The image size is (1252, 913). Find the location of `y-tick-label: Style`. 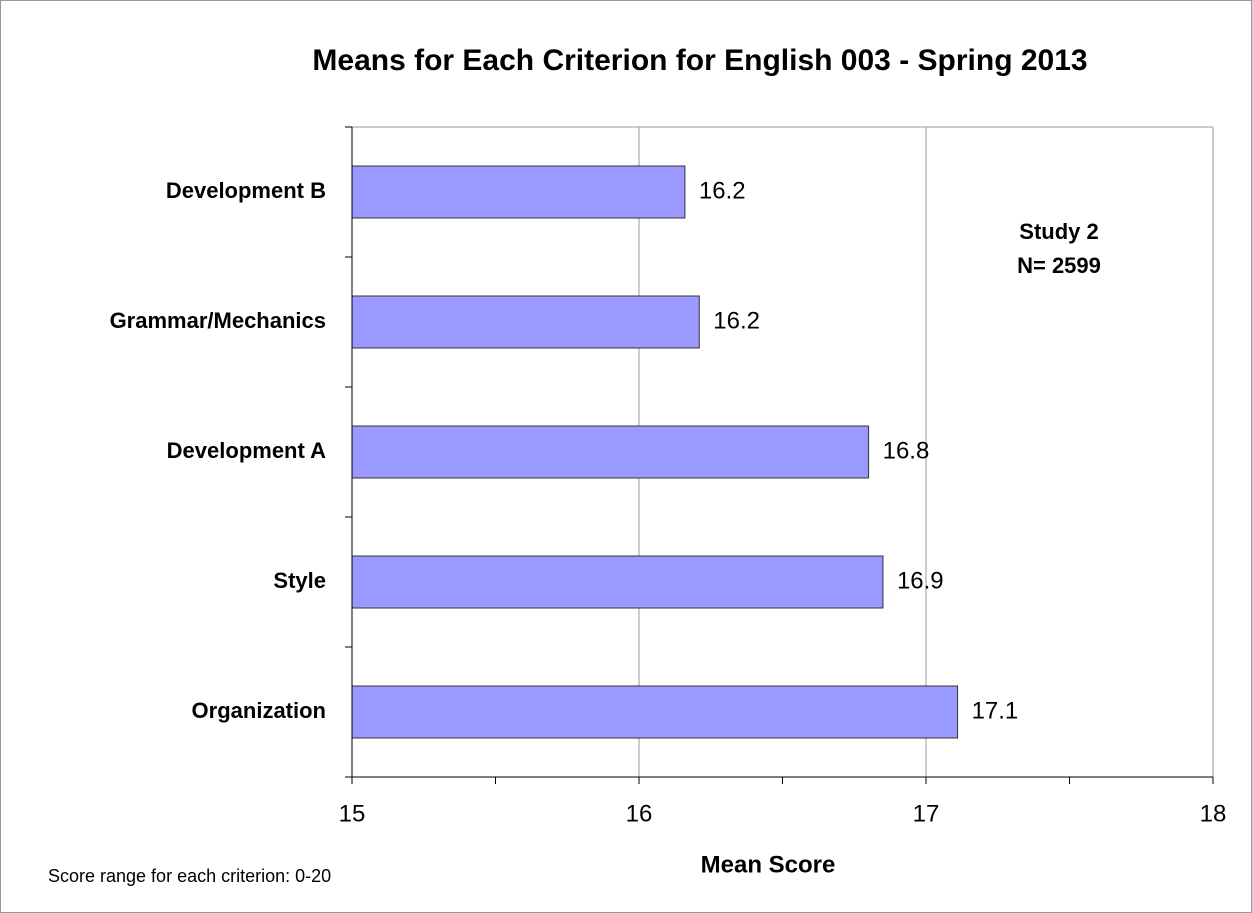

y-tick-label: Style is located at coordinates (299, 580).